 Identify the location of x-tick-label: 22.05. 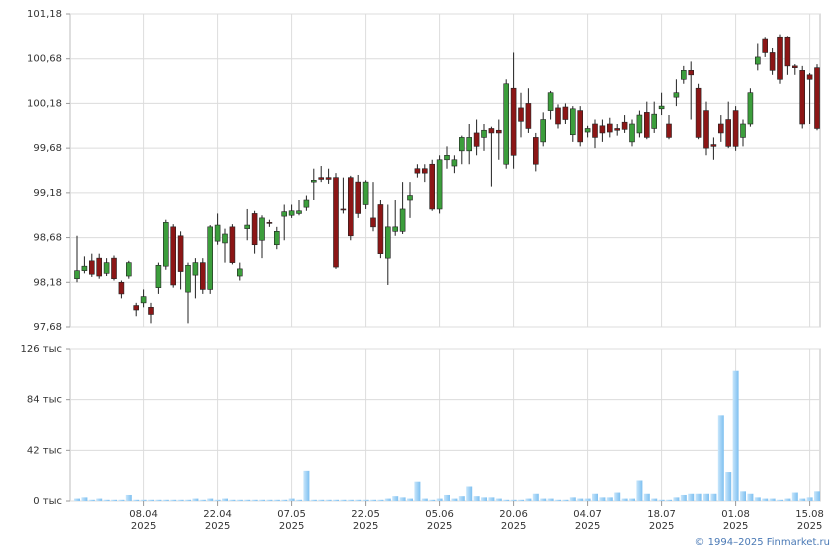
(365, 514).